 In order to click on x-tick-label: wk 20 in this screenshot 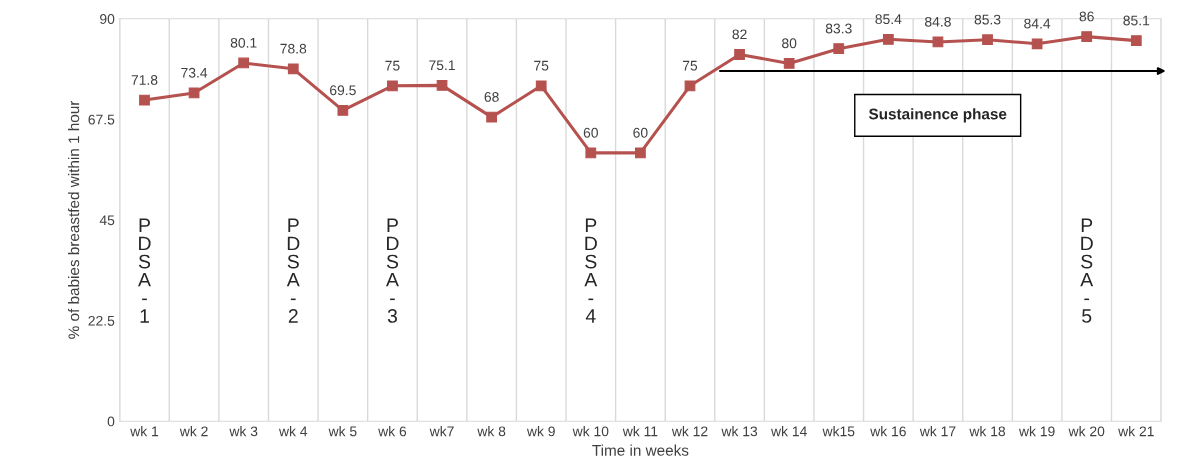, I will do `click(1086, 431)`.